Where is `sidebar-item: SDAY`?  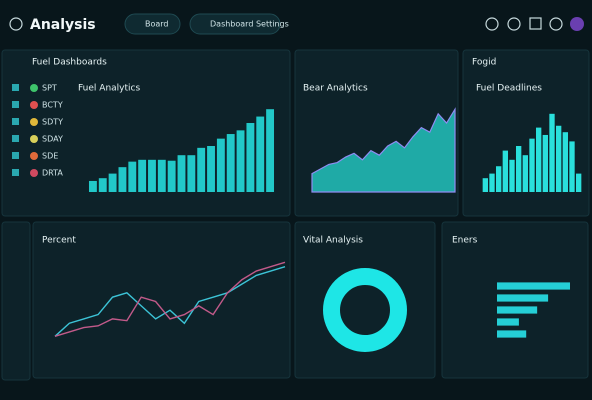 sidebar-item: SDAY is located at coordinates (52, 139).